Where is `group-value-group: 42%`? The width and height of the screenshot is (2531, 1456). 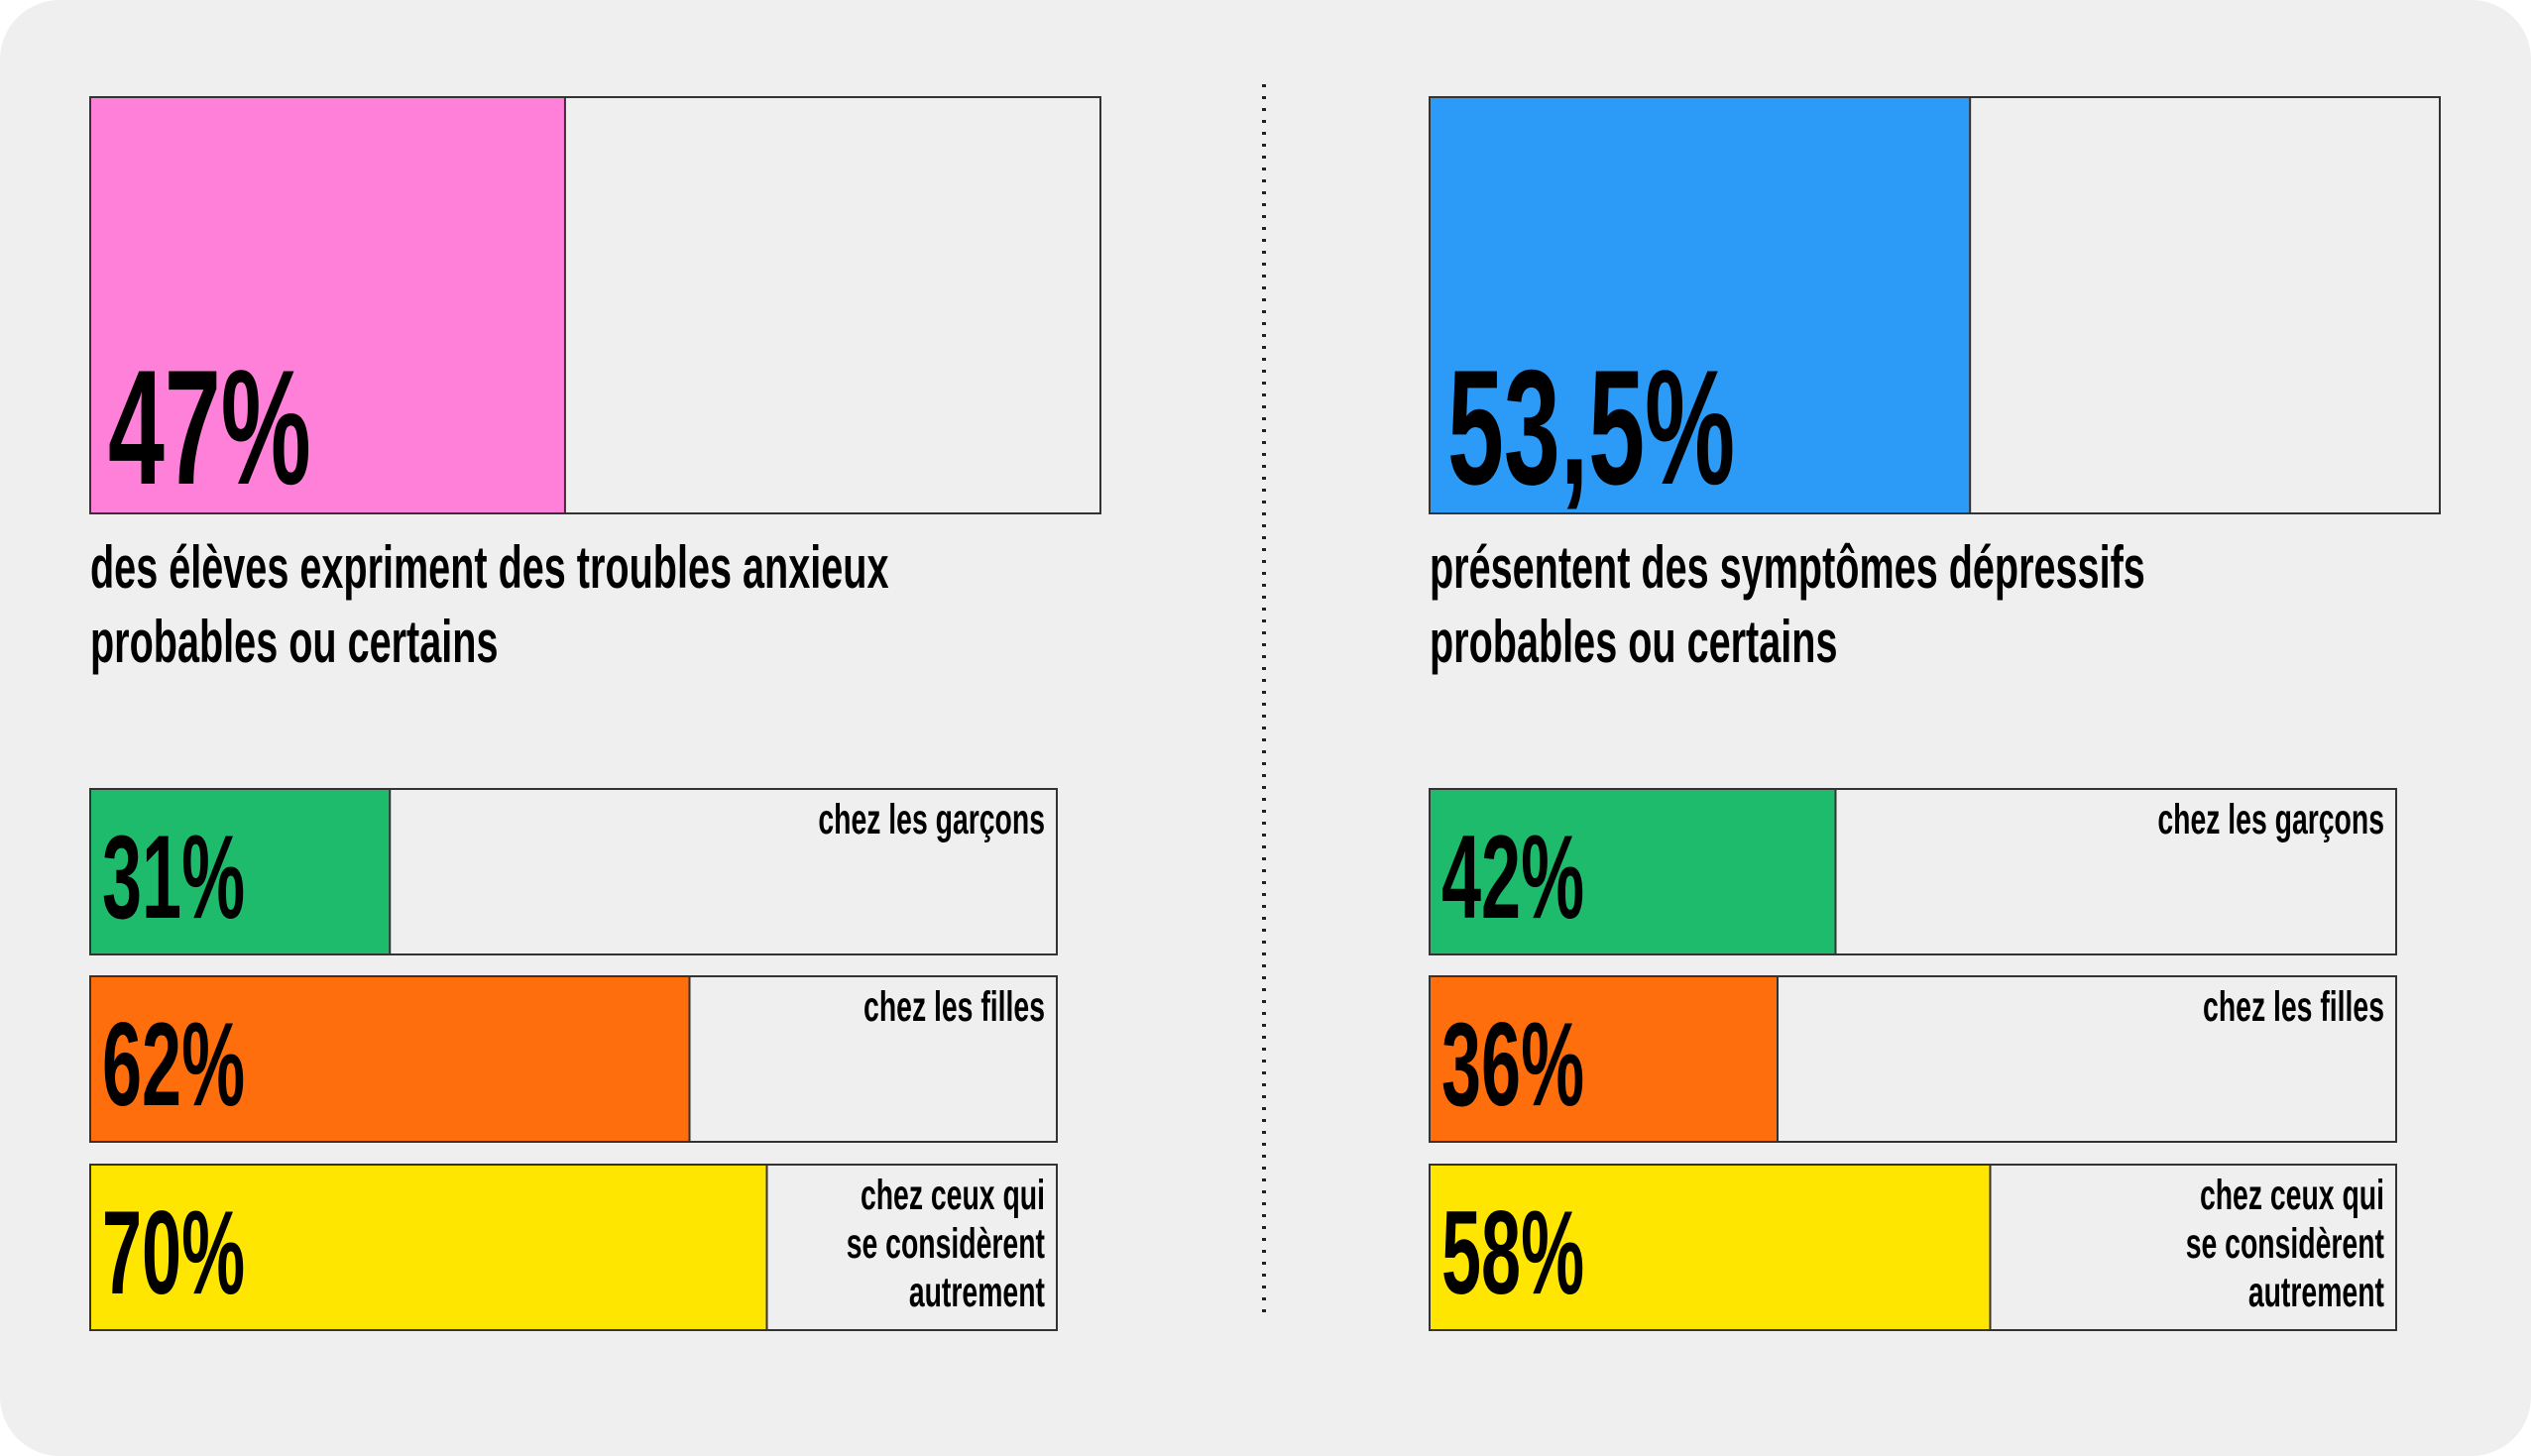 group-value-group: 42% is located at coordinates (1513, 877).